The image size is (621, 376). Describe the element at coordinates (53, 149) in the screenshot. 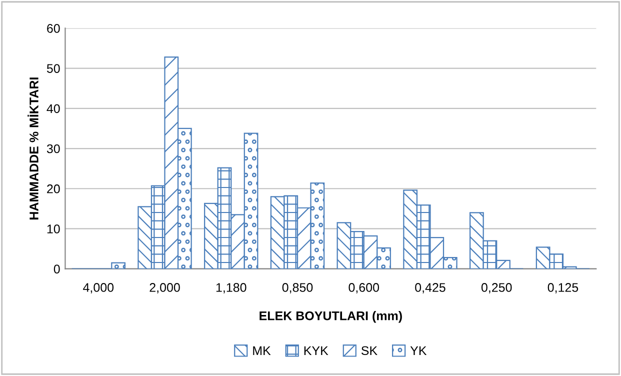

I see `y-tick-label: 30` at that location.